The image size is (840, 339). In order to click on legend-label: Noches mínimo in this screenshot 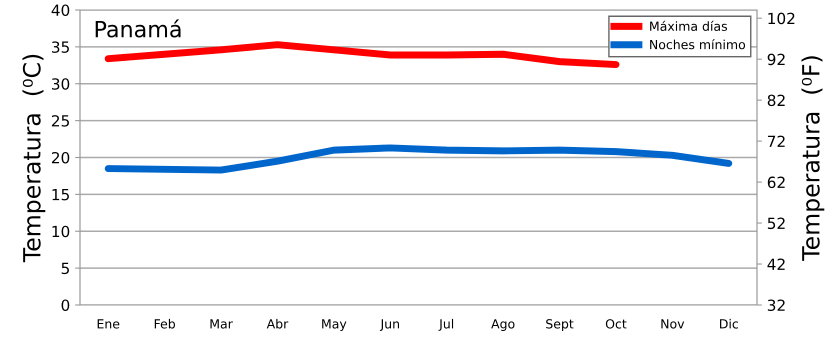, I will do `click(698, 44)`.